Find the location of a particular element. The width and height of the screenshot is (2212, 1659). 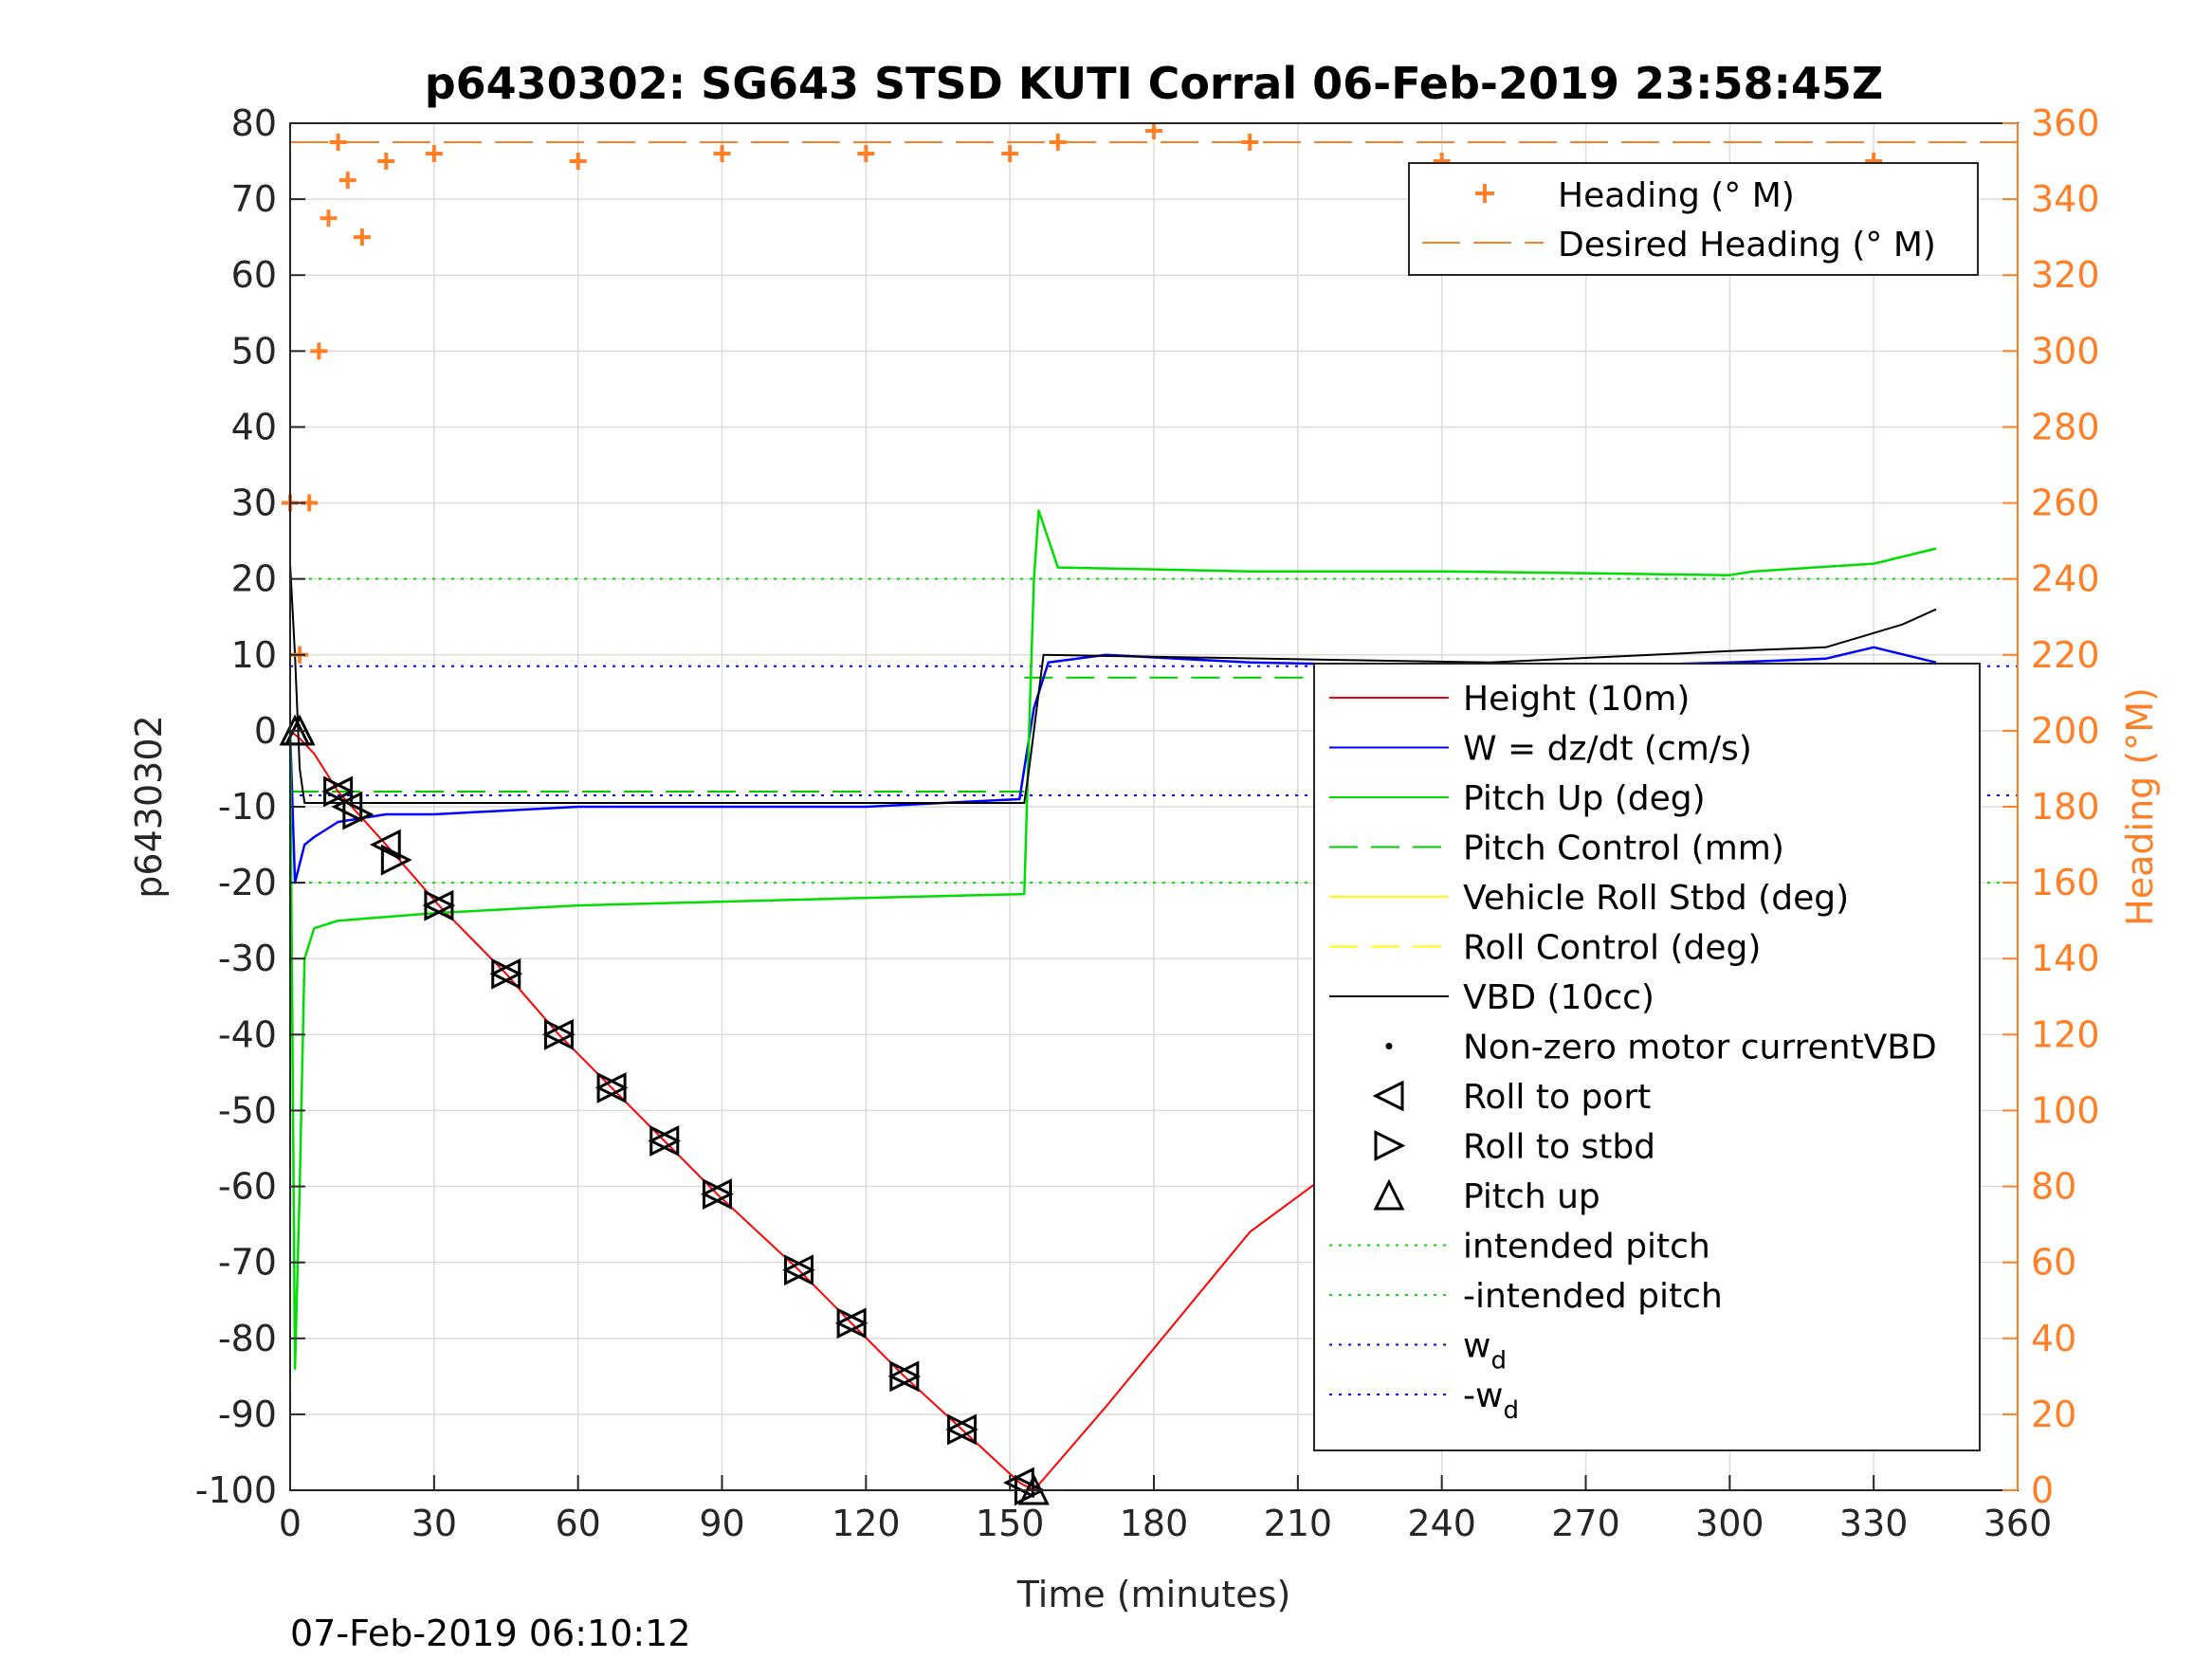

legend-label: Pitch up is located at coordinates (1531, 1196).